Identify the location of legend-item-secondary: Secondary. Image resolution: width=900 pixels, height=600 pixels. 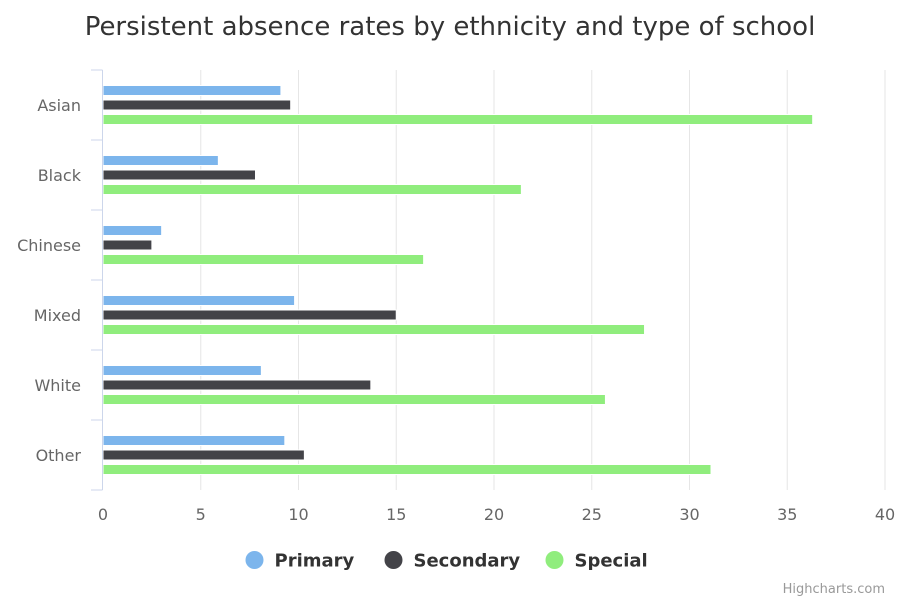
(452, 561).